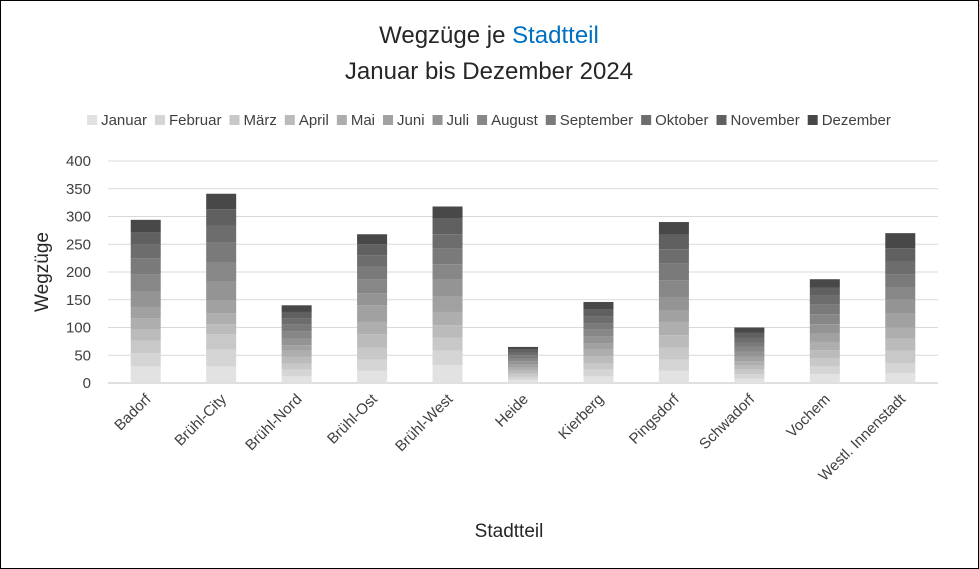  Describe the element at coordinates (512, 411) in the screenshot. I see `x-tick-label: Heide` at that location.